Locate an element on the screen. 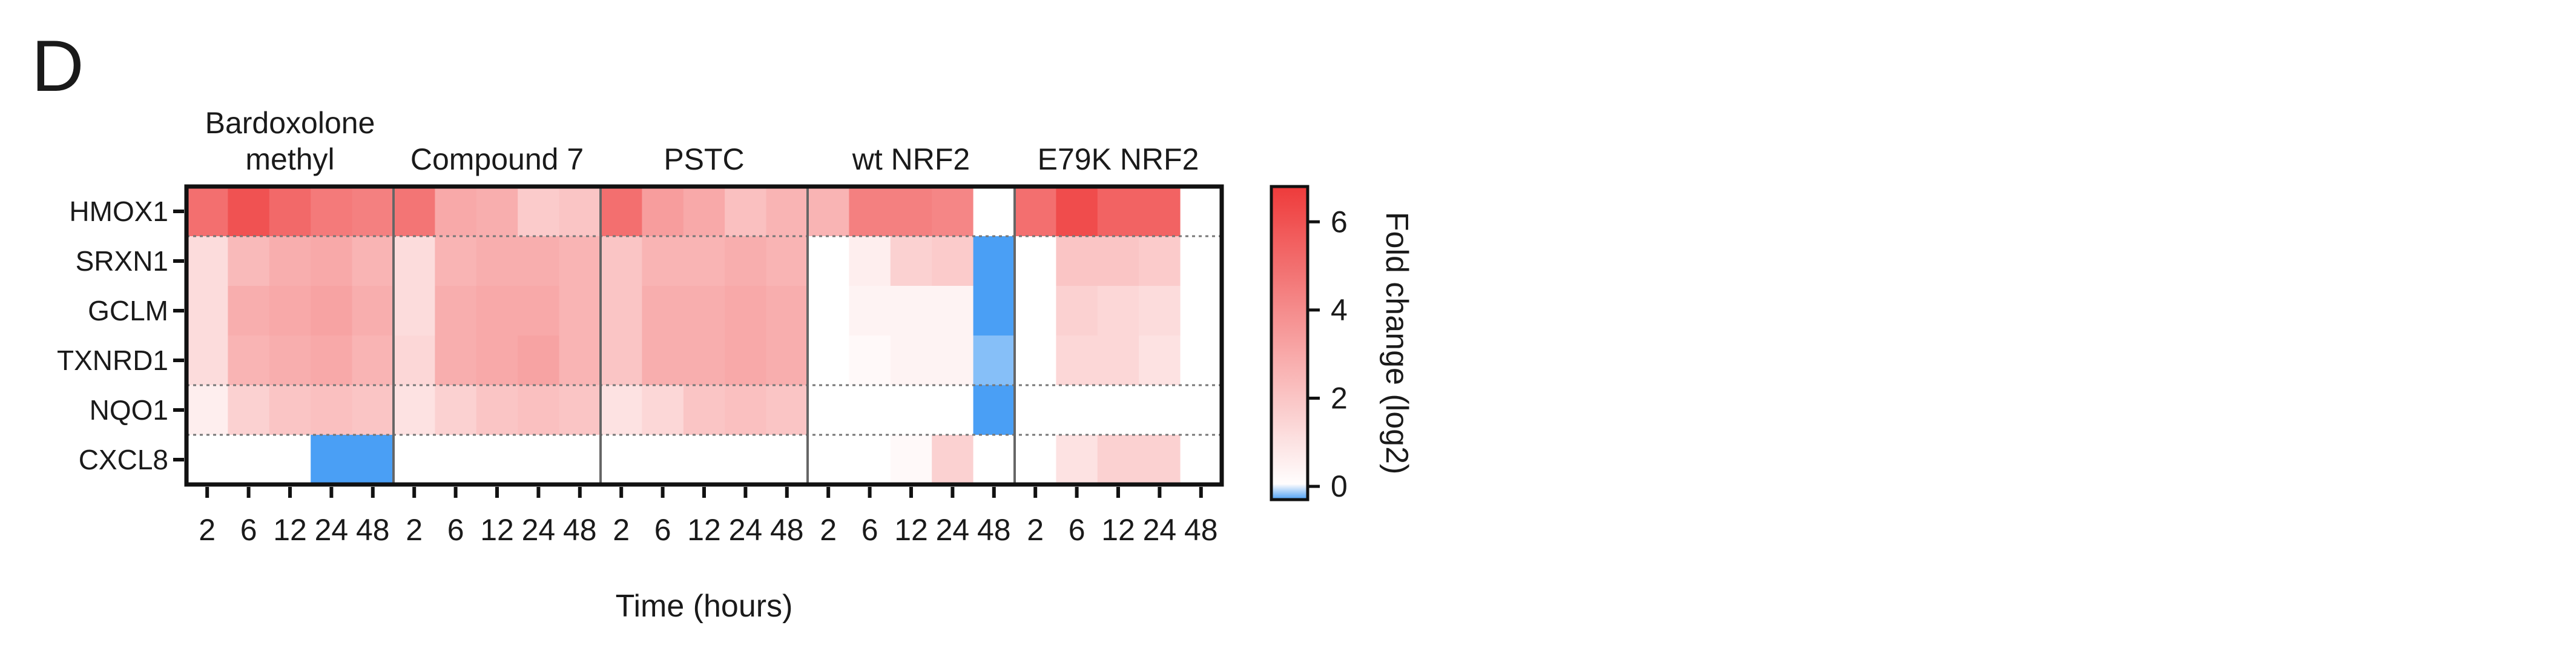  gene-label: CXCL8 is located at coordinates (123, 460).